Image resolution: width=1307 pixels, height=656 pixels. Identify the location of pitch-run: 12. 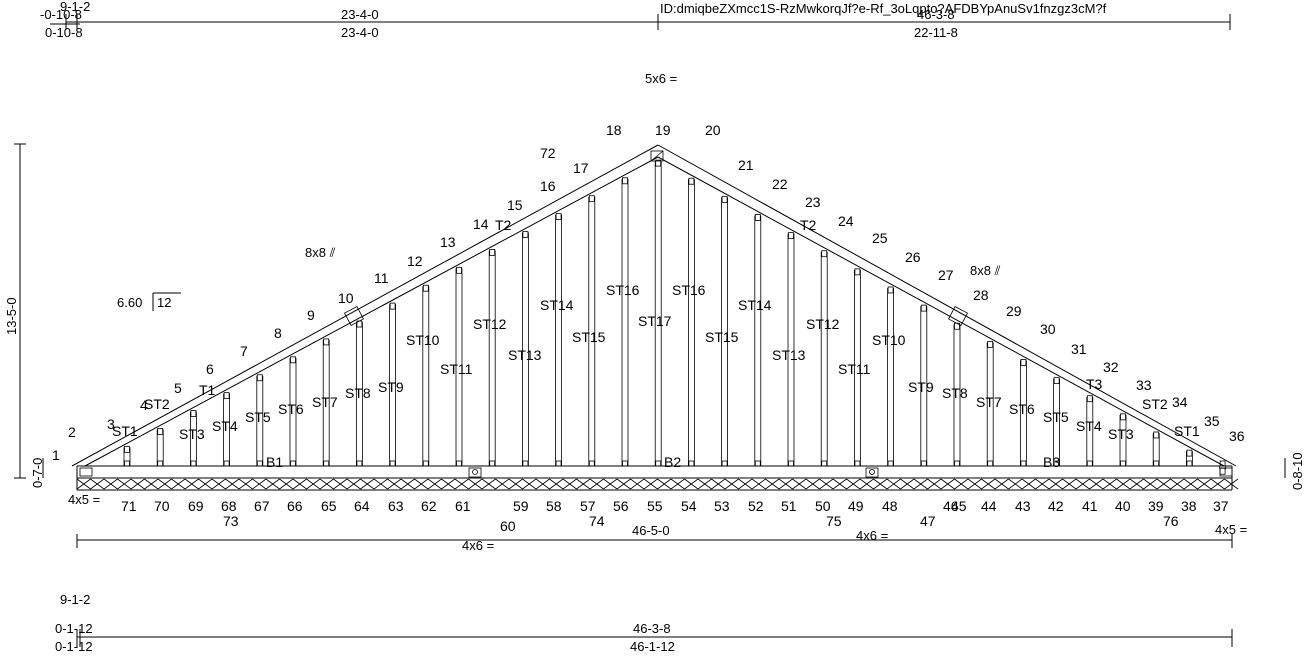
(164, 302).